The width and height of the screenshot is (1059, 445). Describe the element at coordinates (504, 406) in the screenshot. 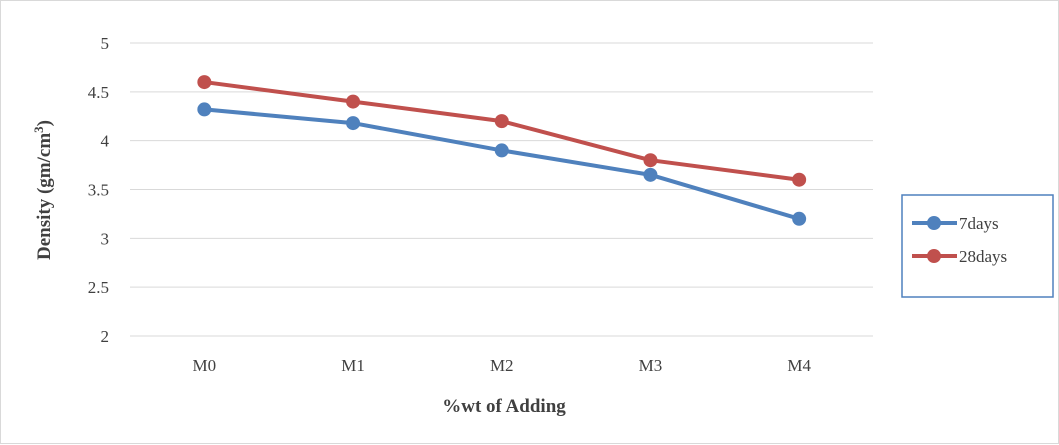

I see `x-axis-title: %wt of Adding` at that location.